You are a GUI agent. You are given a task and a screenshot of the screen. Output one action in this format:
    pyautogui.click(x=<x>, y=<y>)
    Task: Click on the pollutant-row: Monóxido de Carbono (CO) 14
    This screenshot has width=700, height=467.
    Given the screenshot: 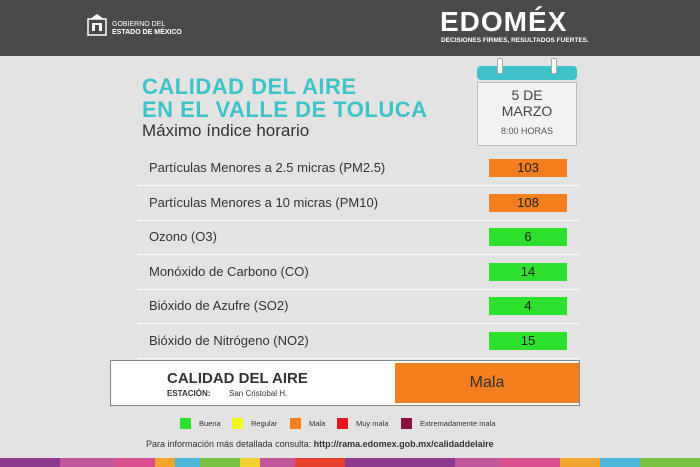 What is the action you would take?
    pyautogui.click(x=358, y=273)
    